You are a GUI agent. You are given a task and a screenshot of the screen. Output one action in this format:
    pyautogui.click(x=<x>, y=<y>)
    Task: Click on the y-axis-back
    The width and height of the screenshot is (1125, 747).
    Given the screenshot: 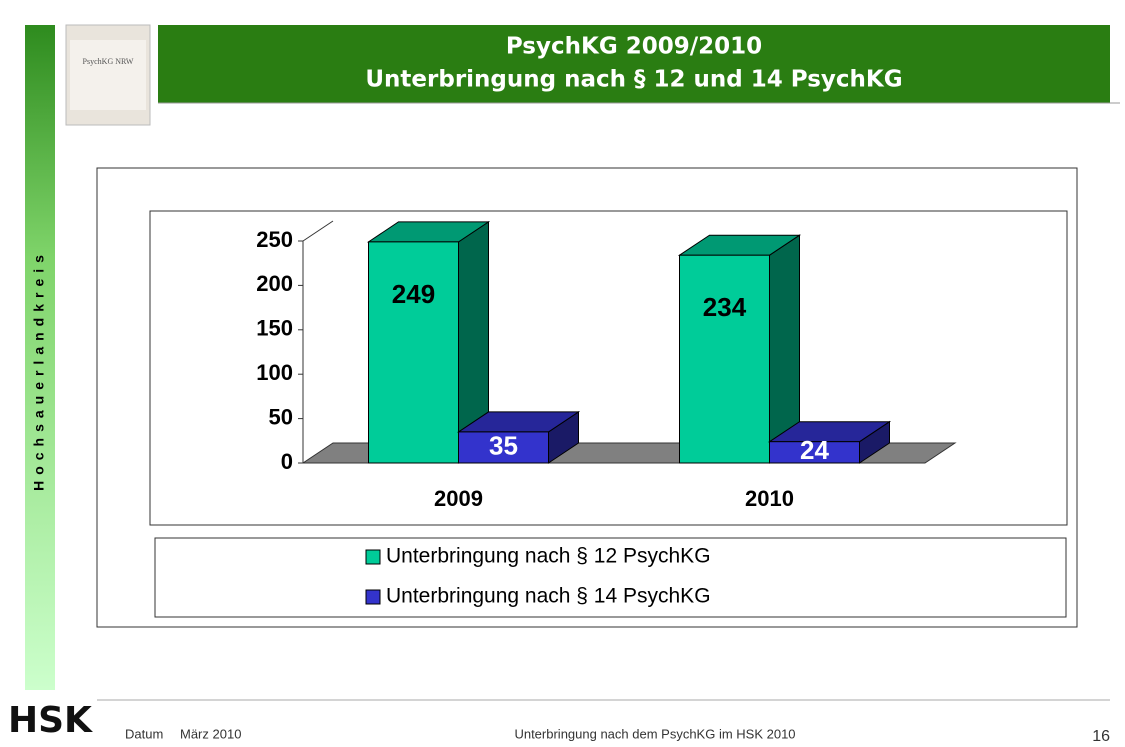 What is the action you would take?
    pyautogui.click(x=318, y=231)
    